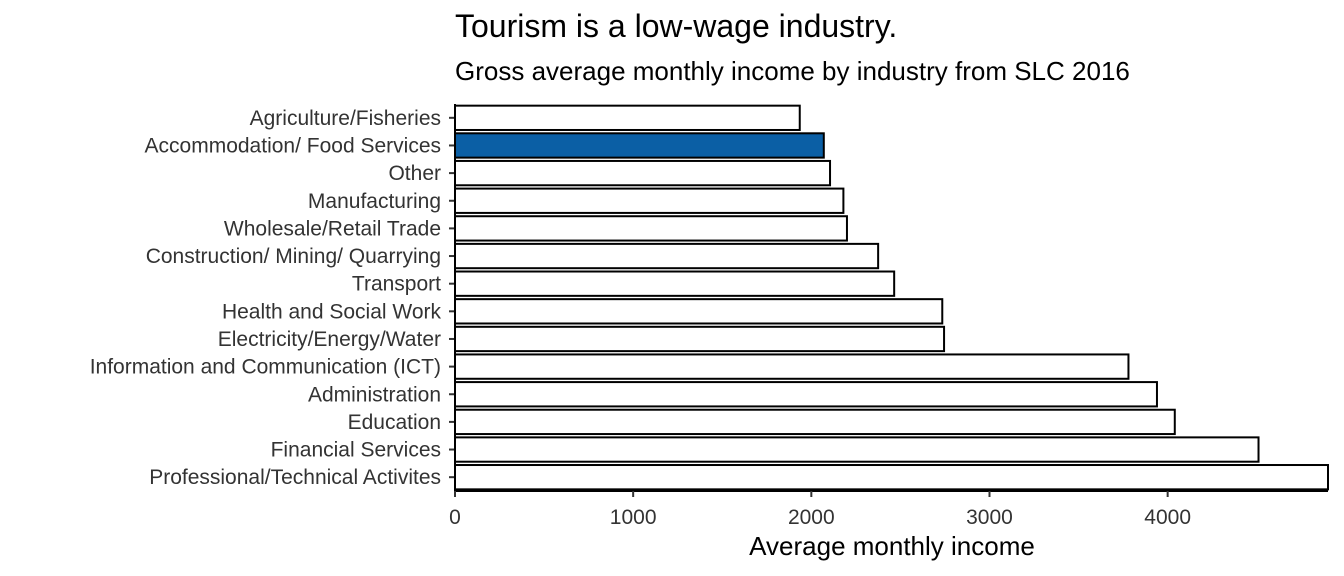 Image resolution: width=1344 pixels, height=576 pixels. What do you see at coordinates (356, 450) in the screenshot?
I see `y-tick-label: Financial Services` at bounding box center [356, 450].